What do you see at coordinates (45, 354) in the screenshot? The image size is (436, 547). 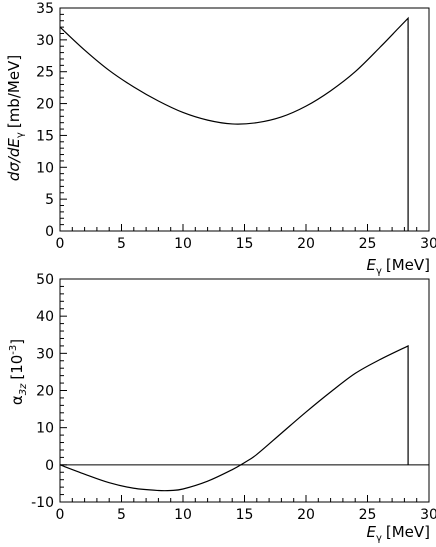 I see `chart-bottom-ytick-label: 30` at bounding box center [45, 354].